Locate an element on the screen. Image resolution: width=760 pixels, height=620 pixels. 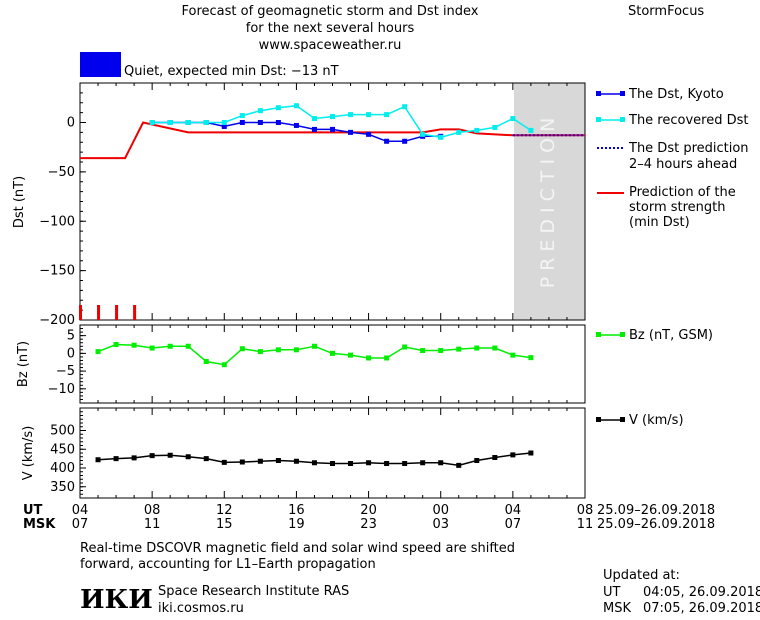
ut-tick-label: 04 is located at coordinates (80, 510).